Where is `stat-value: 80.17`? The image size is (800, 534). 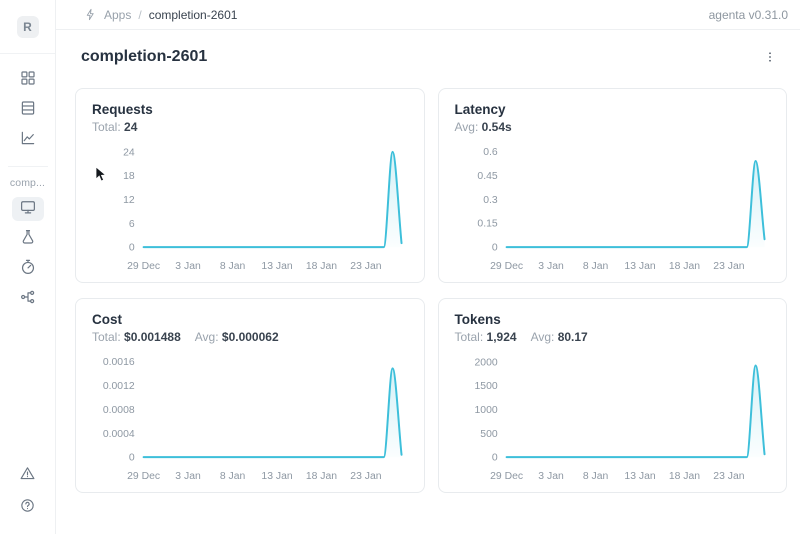 stat-value: 80.17 is located at coordinates (572, 337).